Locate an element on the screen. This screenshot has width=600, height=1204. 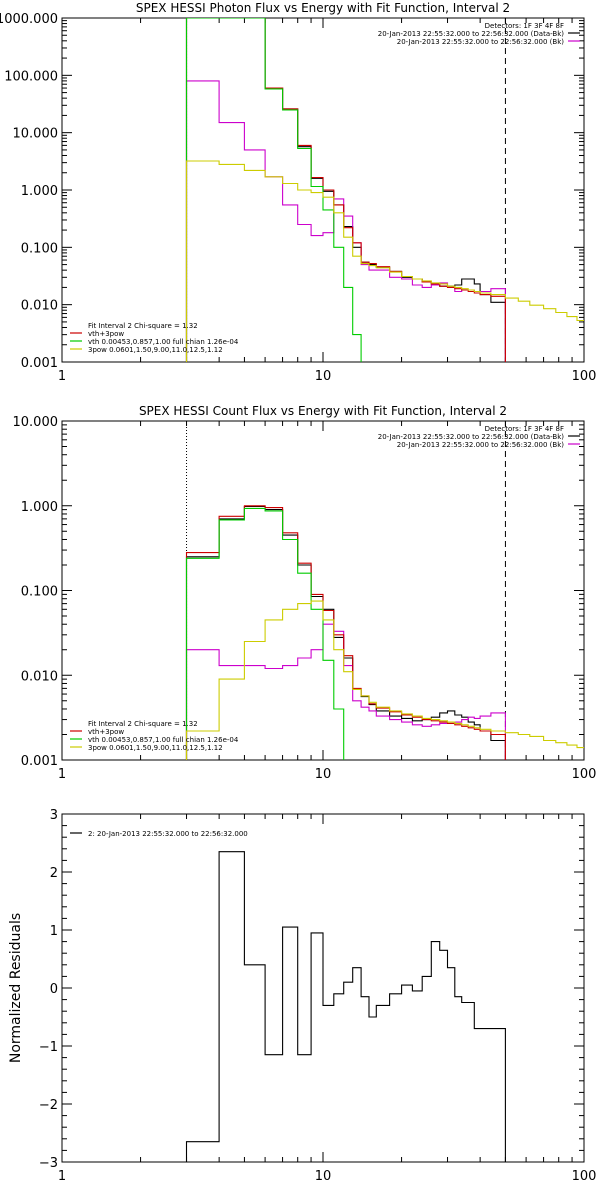
y-tick-label: 0 is located at coordinates (54, 989).